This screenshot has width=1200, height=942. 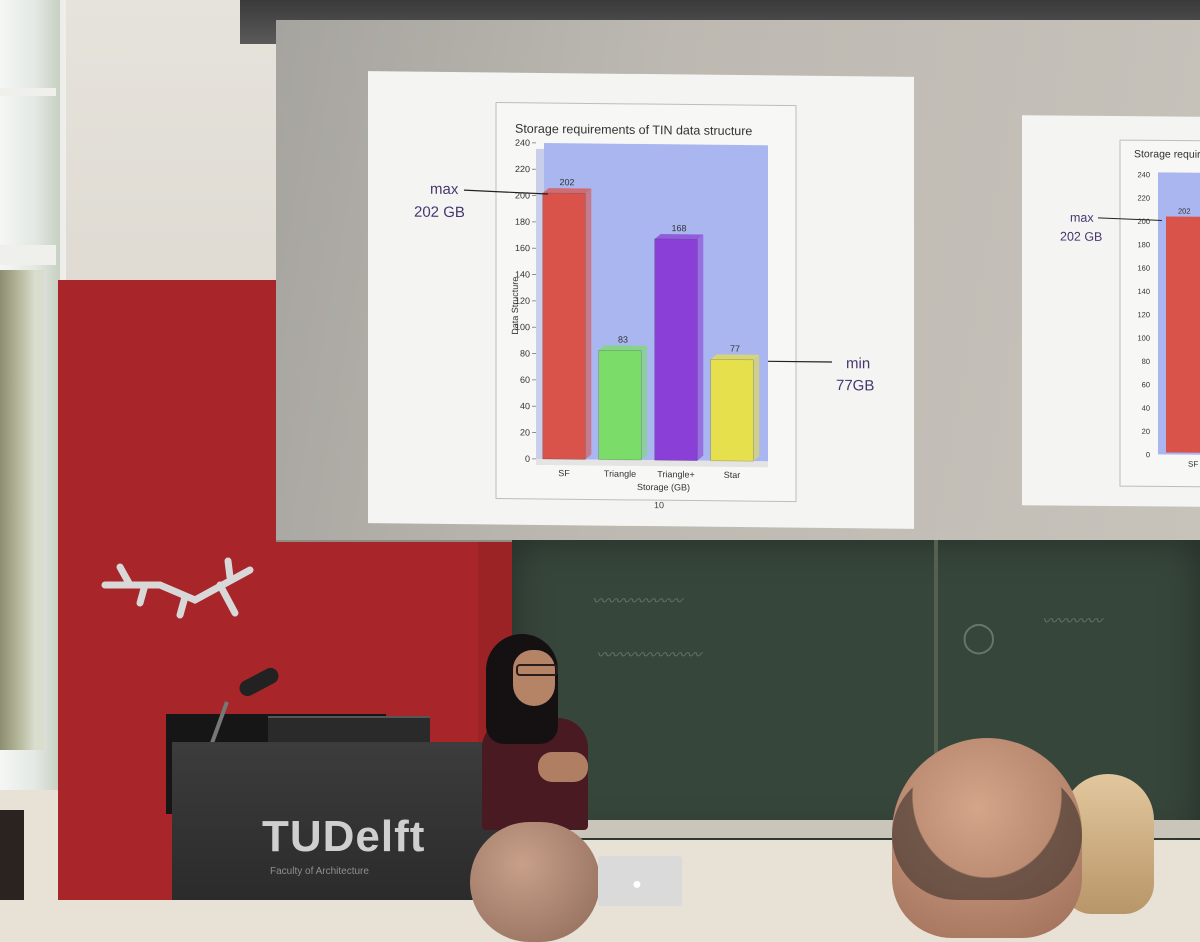 What do you see at coordinates (663, 487) in the screenshot?
I see `x-axis-label: Storage (GB)` at bounding box center [663, 487].